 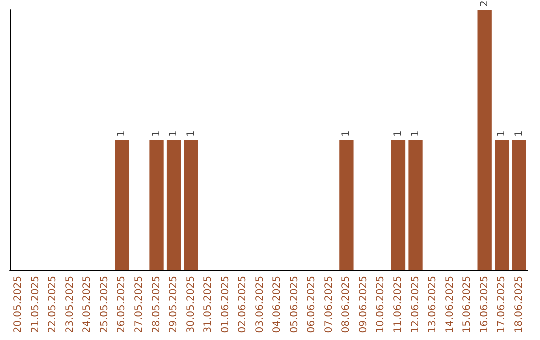 What do you see at coordinates (294, 305) in the screenshot?
I see `x-tick-label: 05.06.2025` at bounding box center [294, 305].